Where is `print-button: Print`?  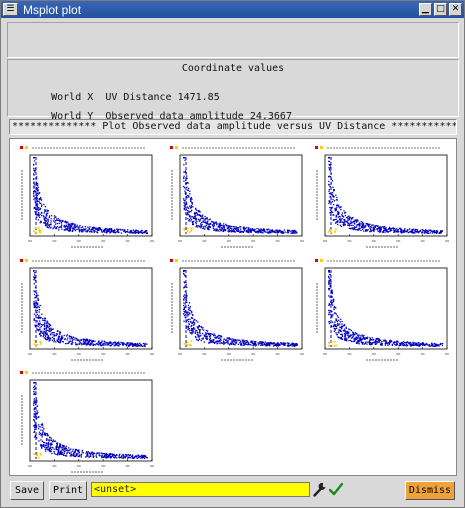
print-button: Print is located at coordinates (68, 490).